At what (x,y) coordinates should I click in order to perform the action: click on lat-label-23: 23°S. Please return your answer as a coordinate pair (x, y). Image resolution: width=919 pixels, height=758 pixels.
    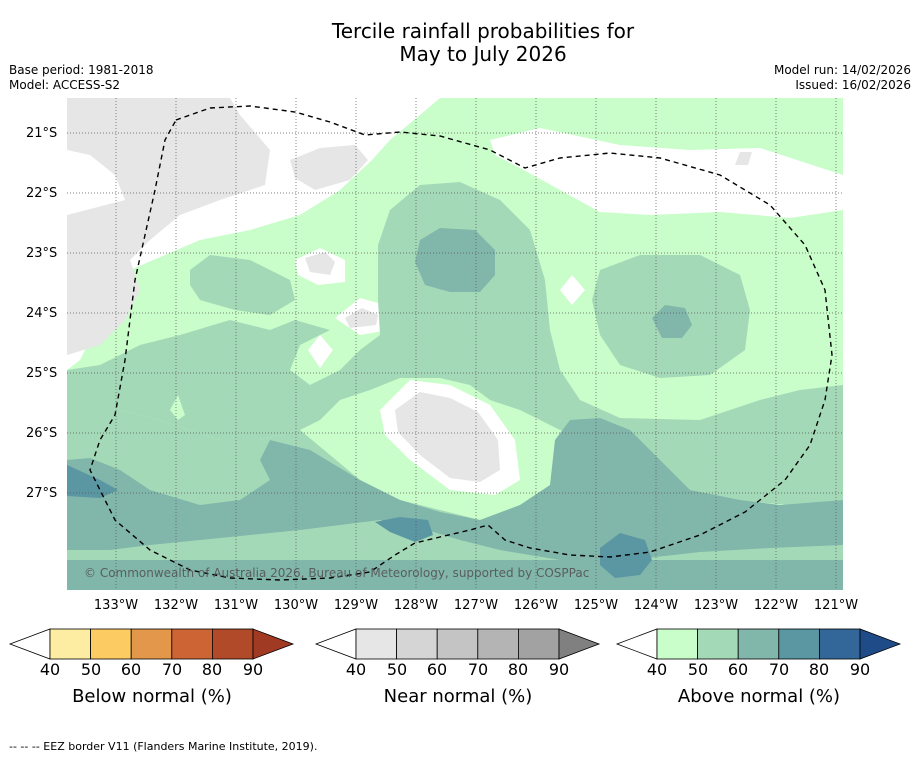
    Looking at the image, I should click on (42, 253).